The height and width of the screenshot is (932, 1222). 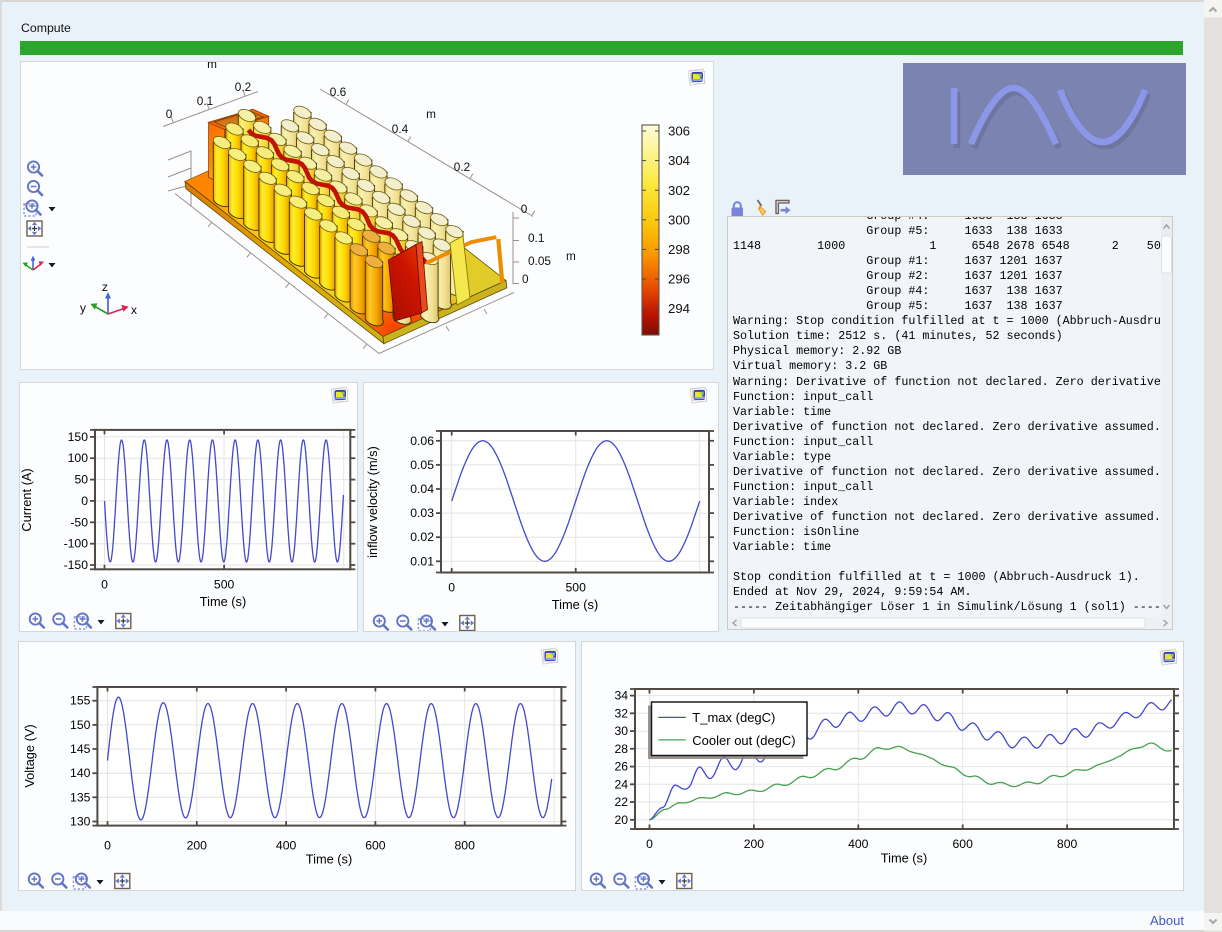 I want to click on svg-text: z, so click(x=105, y=287).